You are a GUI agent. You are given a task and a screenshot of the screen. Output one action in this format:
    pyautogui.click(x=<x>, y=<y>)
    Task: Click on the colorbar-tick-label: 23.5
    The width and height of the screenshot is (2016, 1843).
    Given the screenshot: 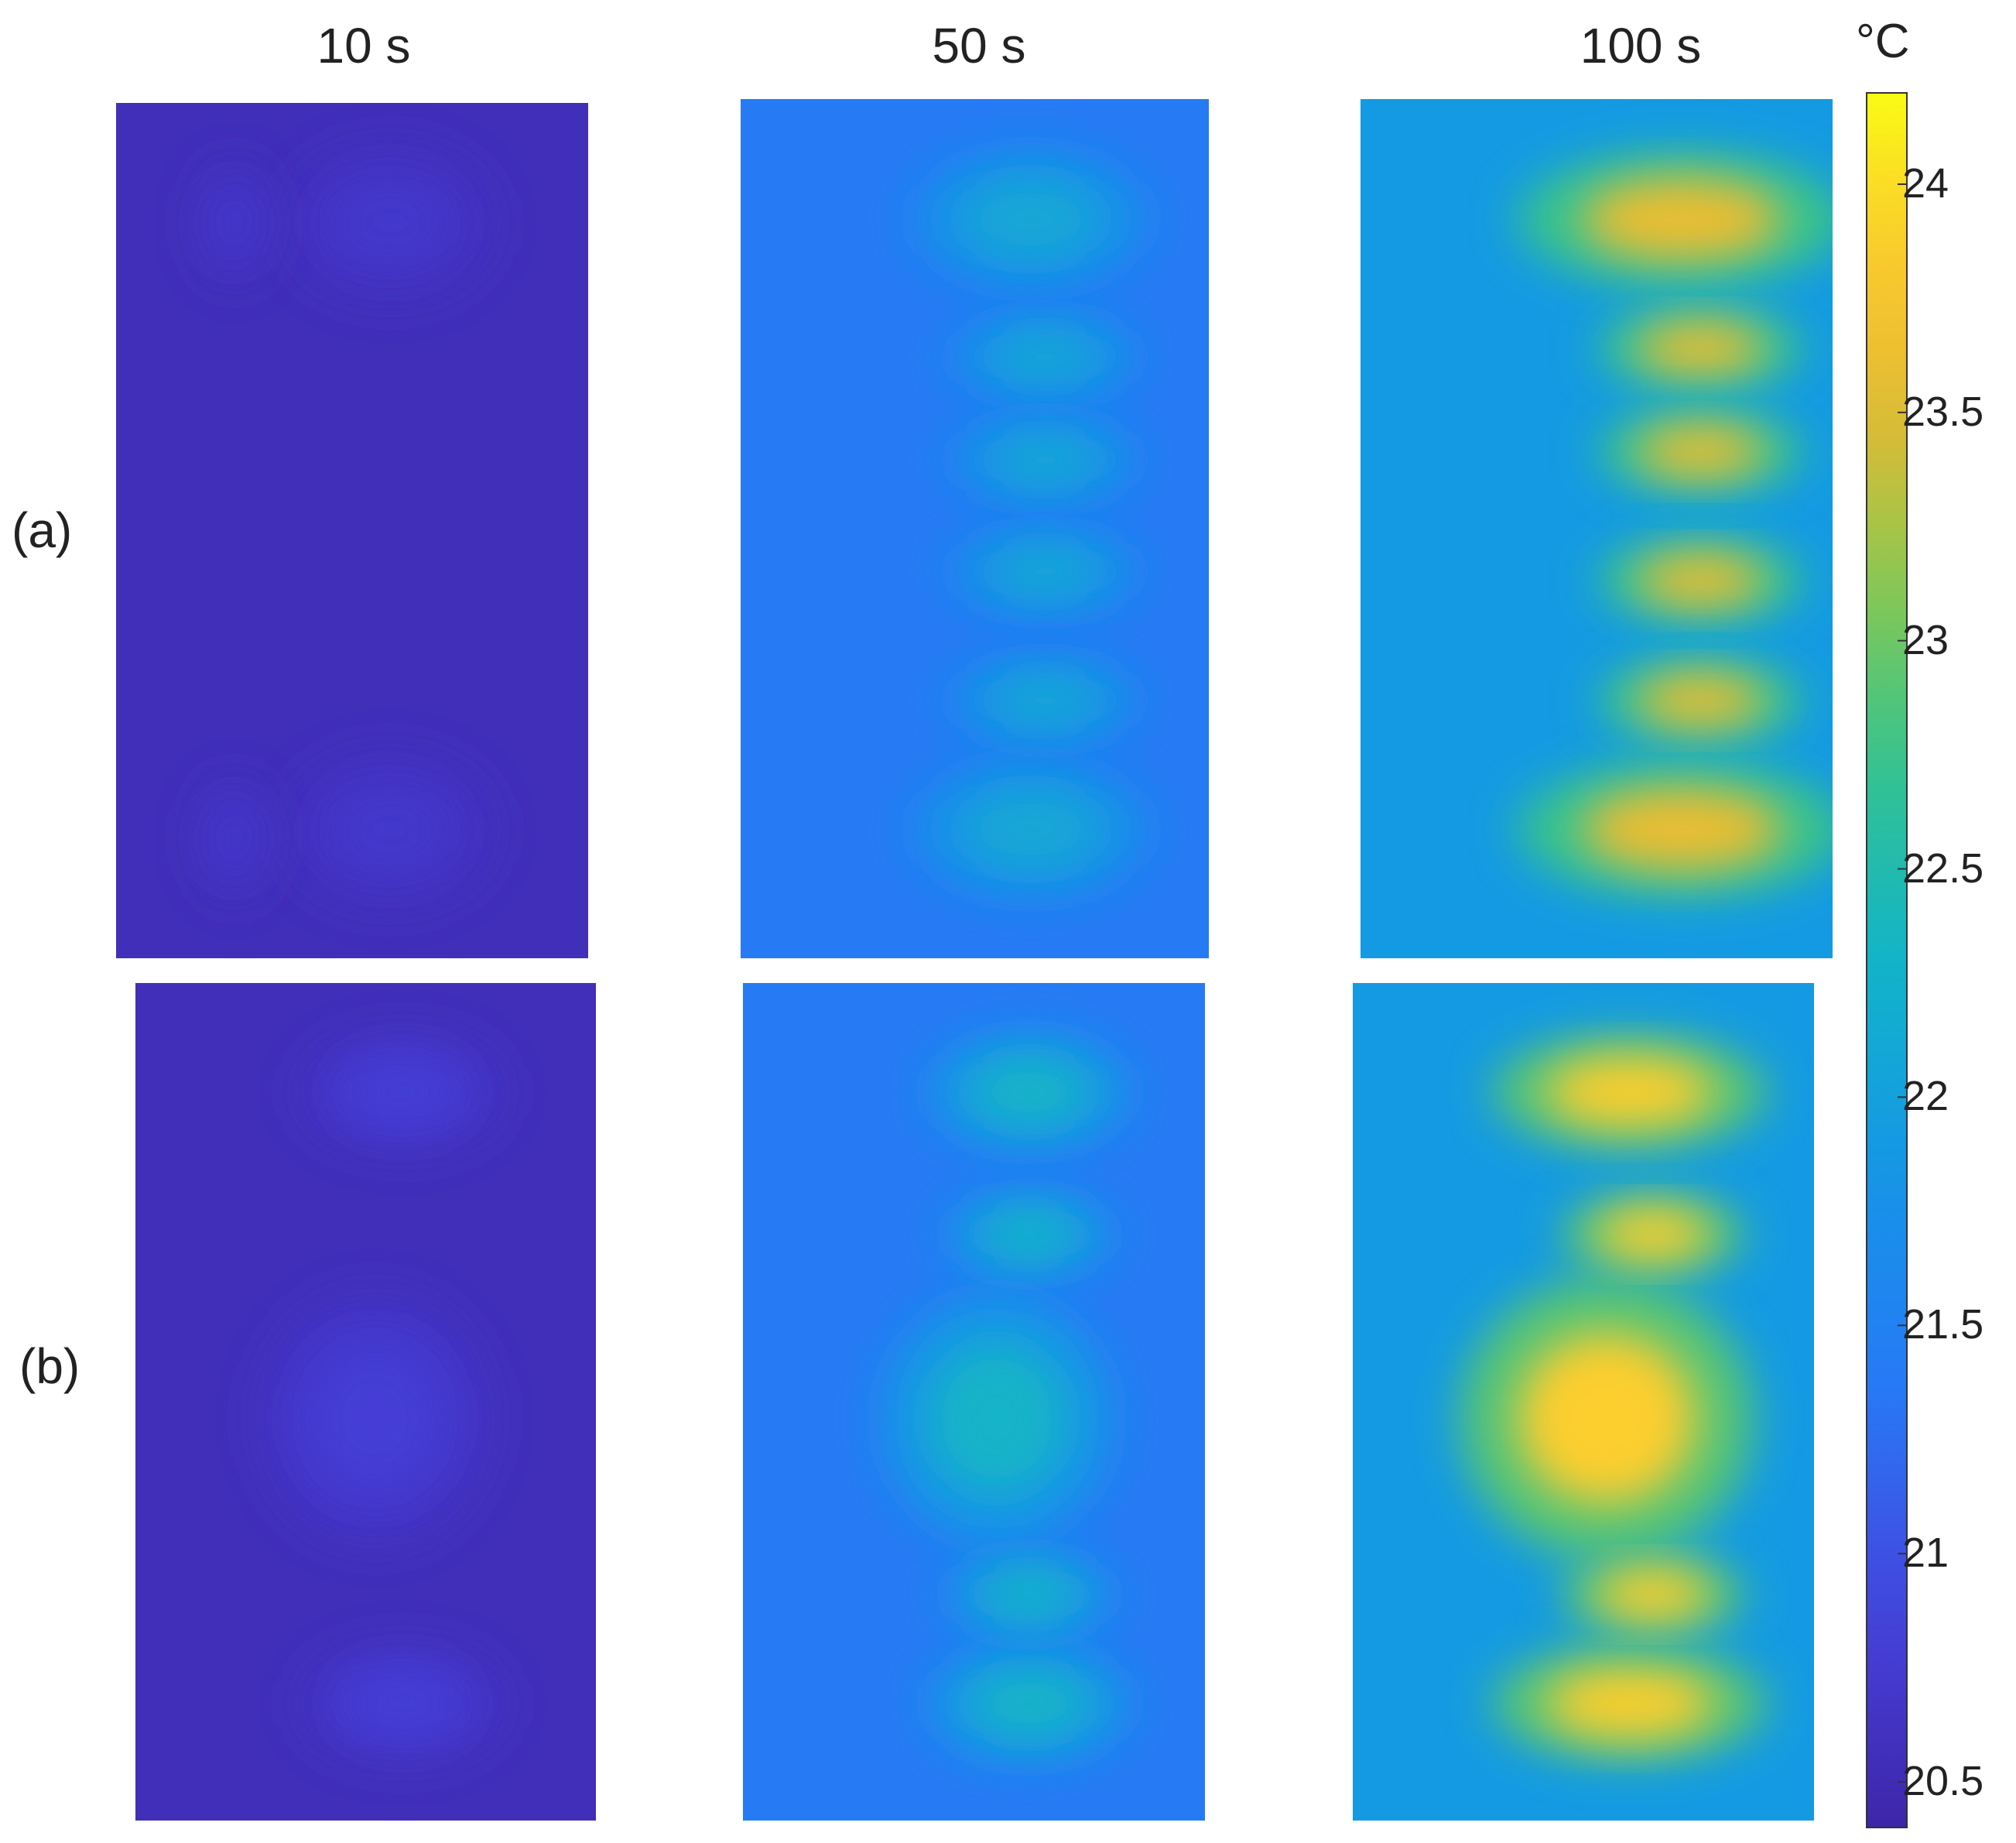 What is the action you would take?
    pyautogui.click(x=1943, y=411)
    